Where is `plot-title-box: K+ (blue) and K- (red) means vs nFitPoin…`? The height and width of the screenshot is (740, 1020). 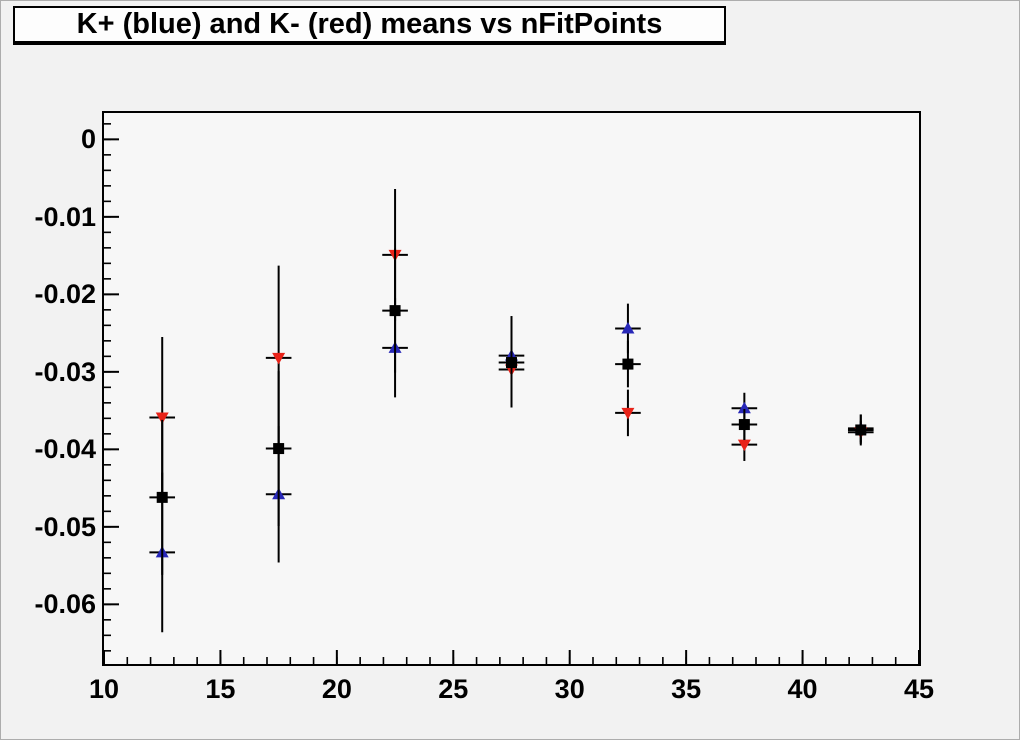 plot-title-box: K+ (blue) and K- (red) means vs nFitPoin… is located at coordinates (369, 25).